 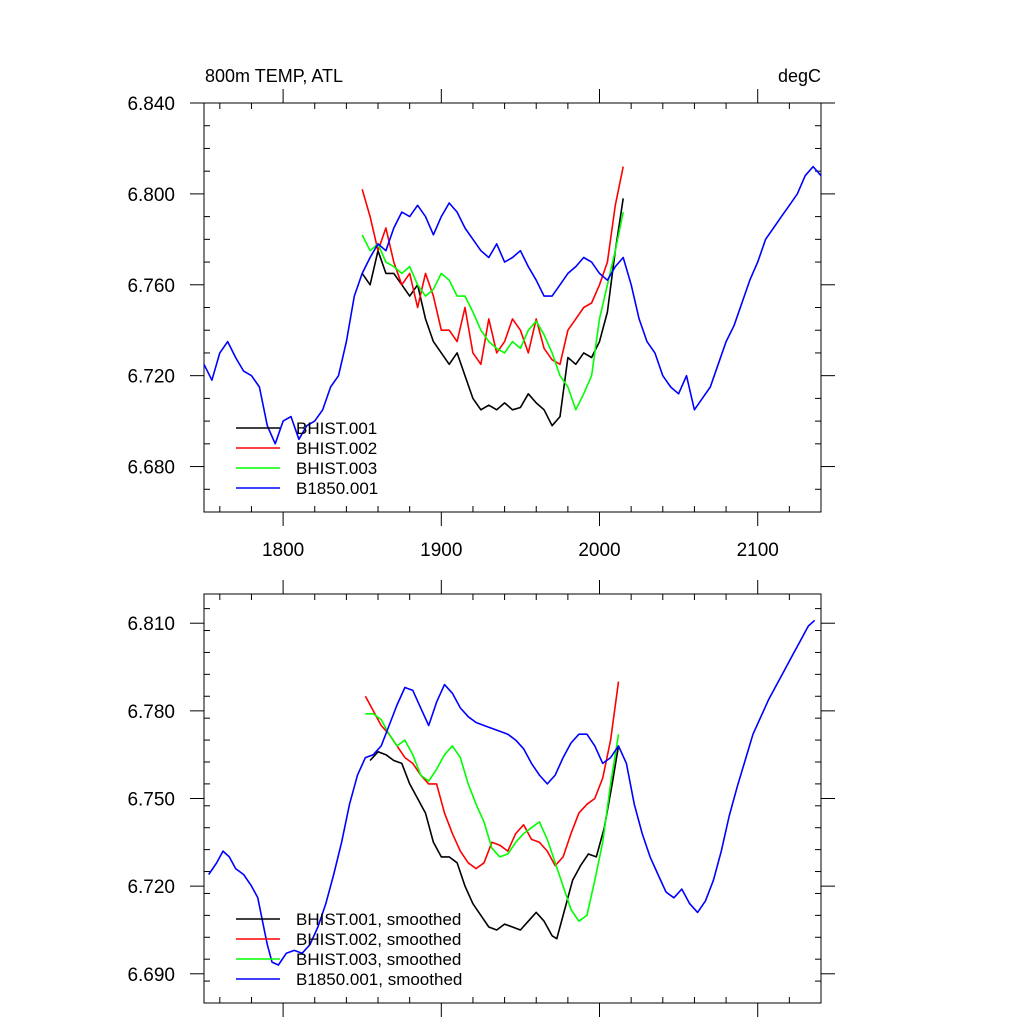 What do you see at coordinates (151, 624) in the screenshot?
I see `y-tick-label: 6.810` at bounding box center [151, 624].